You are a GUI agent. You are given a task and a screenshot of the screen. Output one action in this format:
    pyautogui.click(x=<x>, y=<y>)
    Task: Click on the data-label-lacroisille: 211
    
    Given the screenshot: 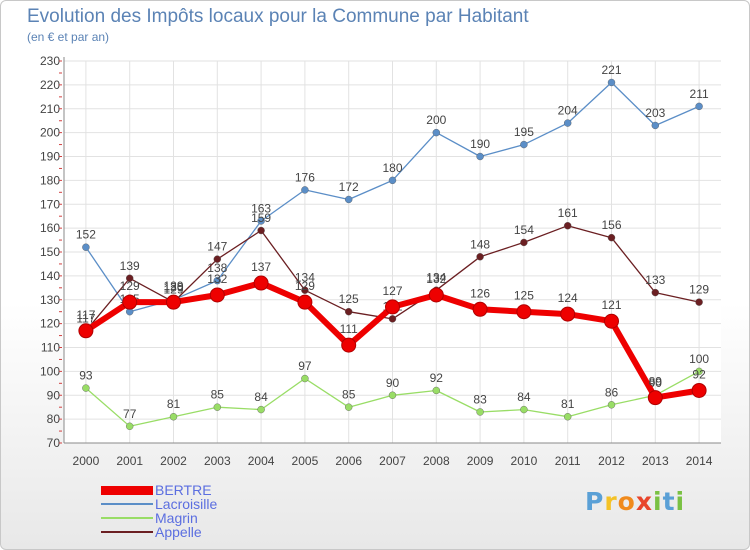 What is the action you would take?
    pyautogui.click(x=699, y=94)
    